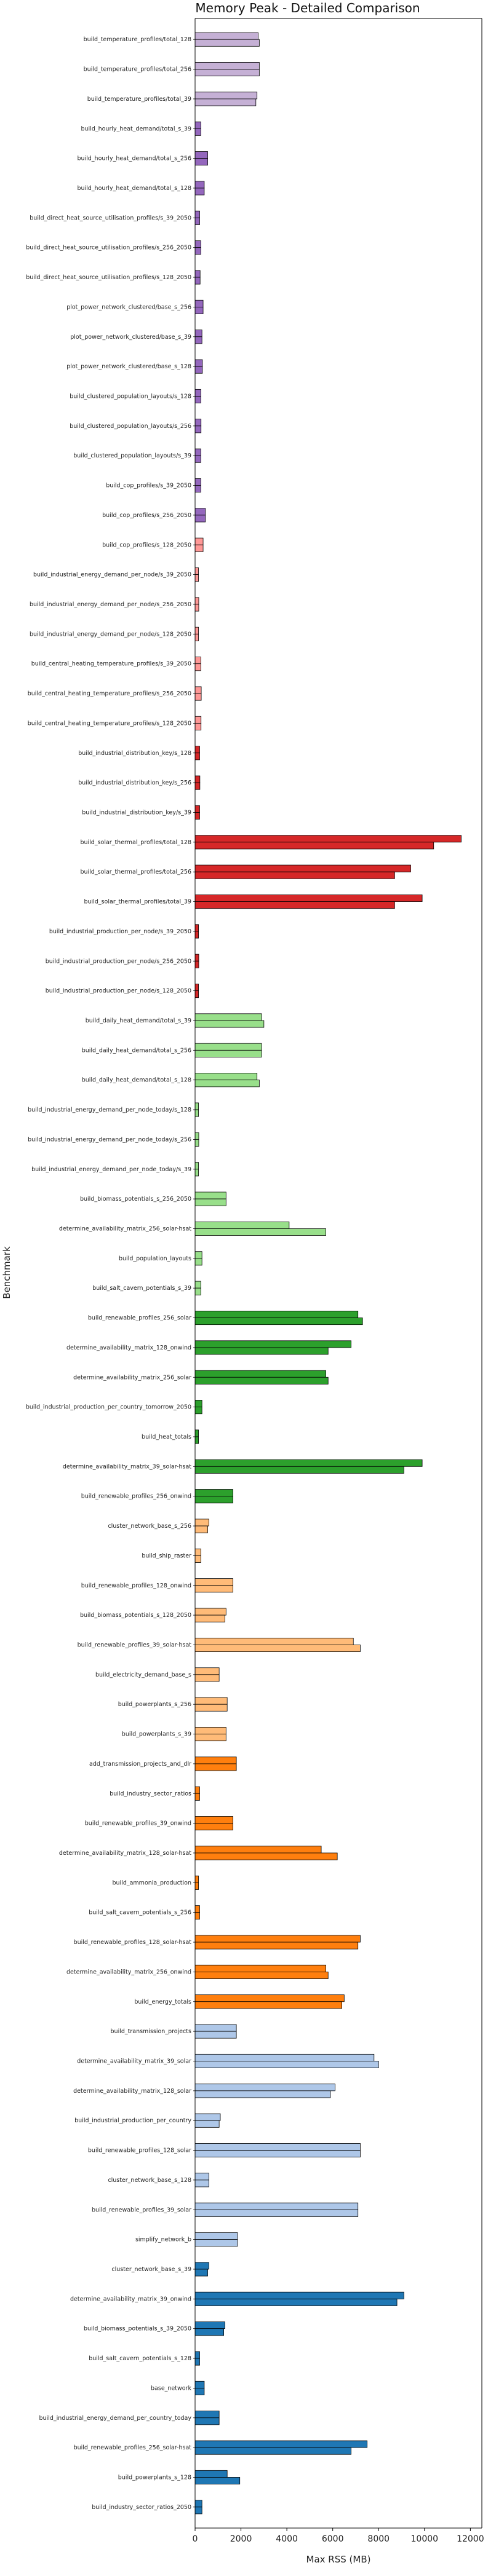 This screenshot has height=2576, width=488. Describe the element at coordinates (137, 902) in the screenshot. I see `category-label: build_solar_thermal_profiles/total_39` at that location.